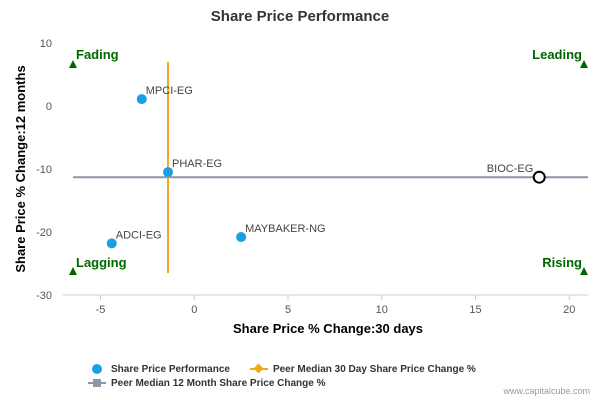 The height and width of the screenshot is (400, 600). What do you see at coordinates (101, 262) in the screenshot?
I see `quadrant-label-lagging: Lagging` at bounding box center [101, 262].